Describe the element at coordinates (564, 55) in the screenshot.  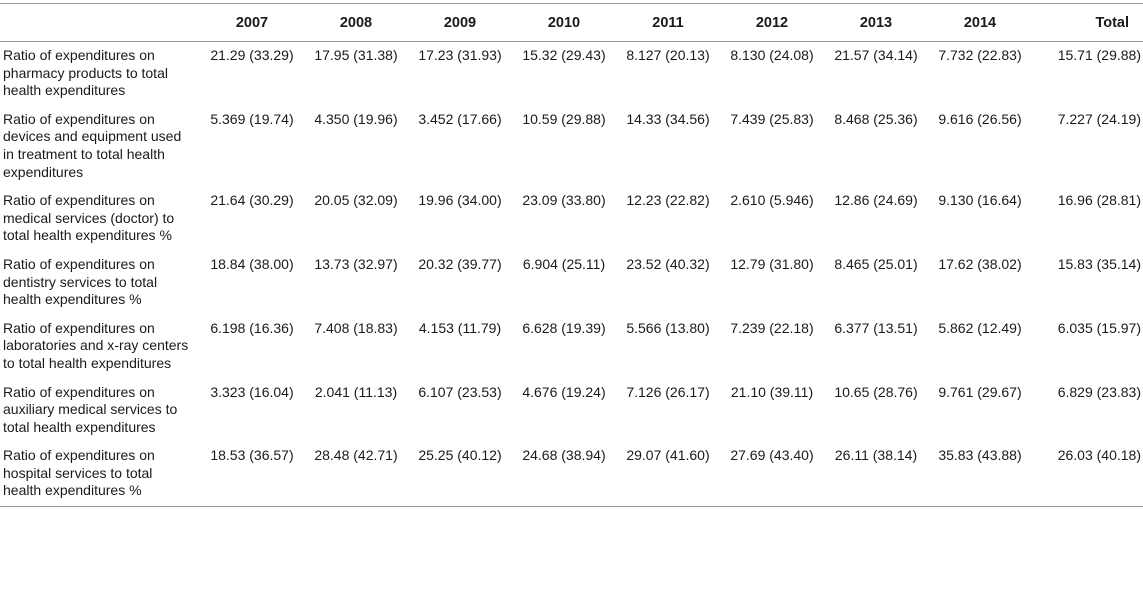
I see `cell-2010: 15.32 (29.43)` at that location.